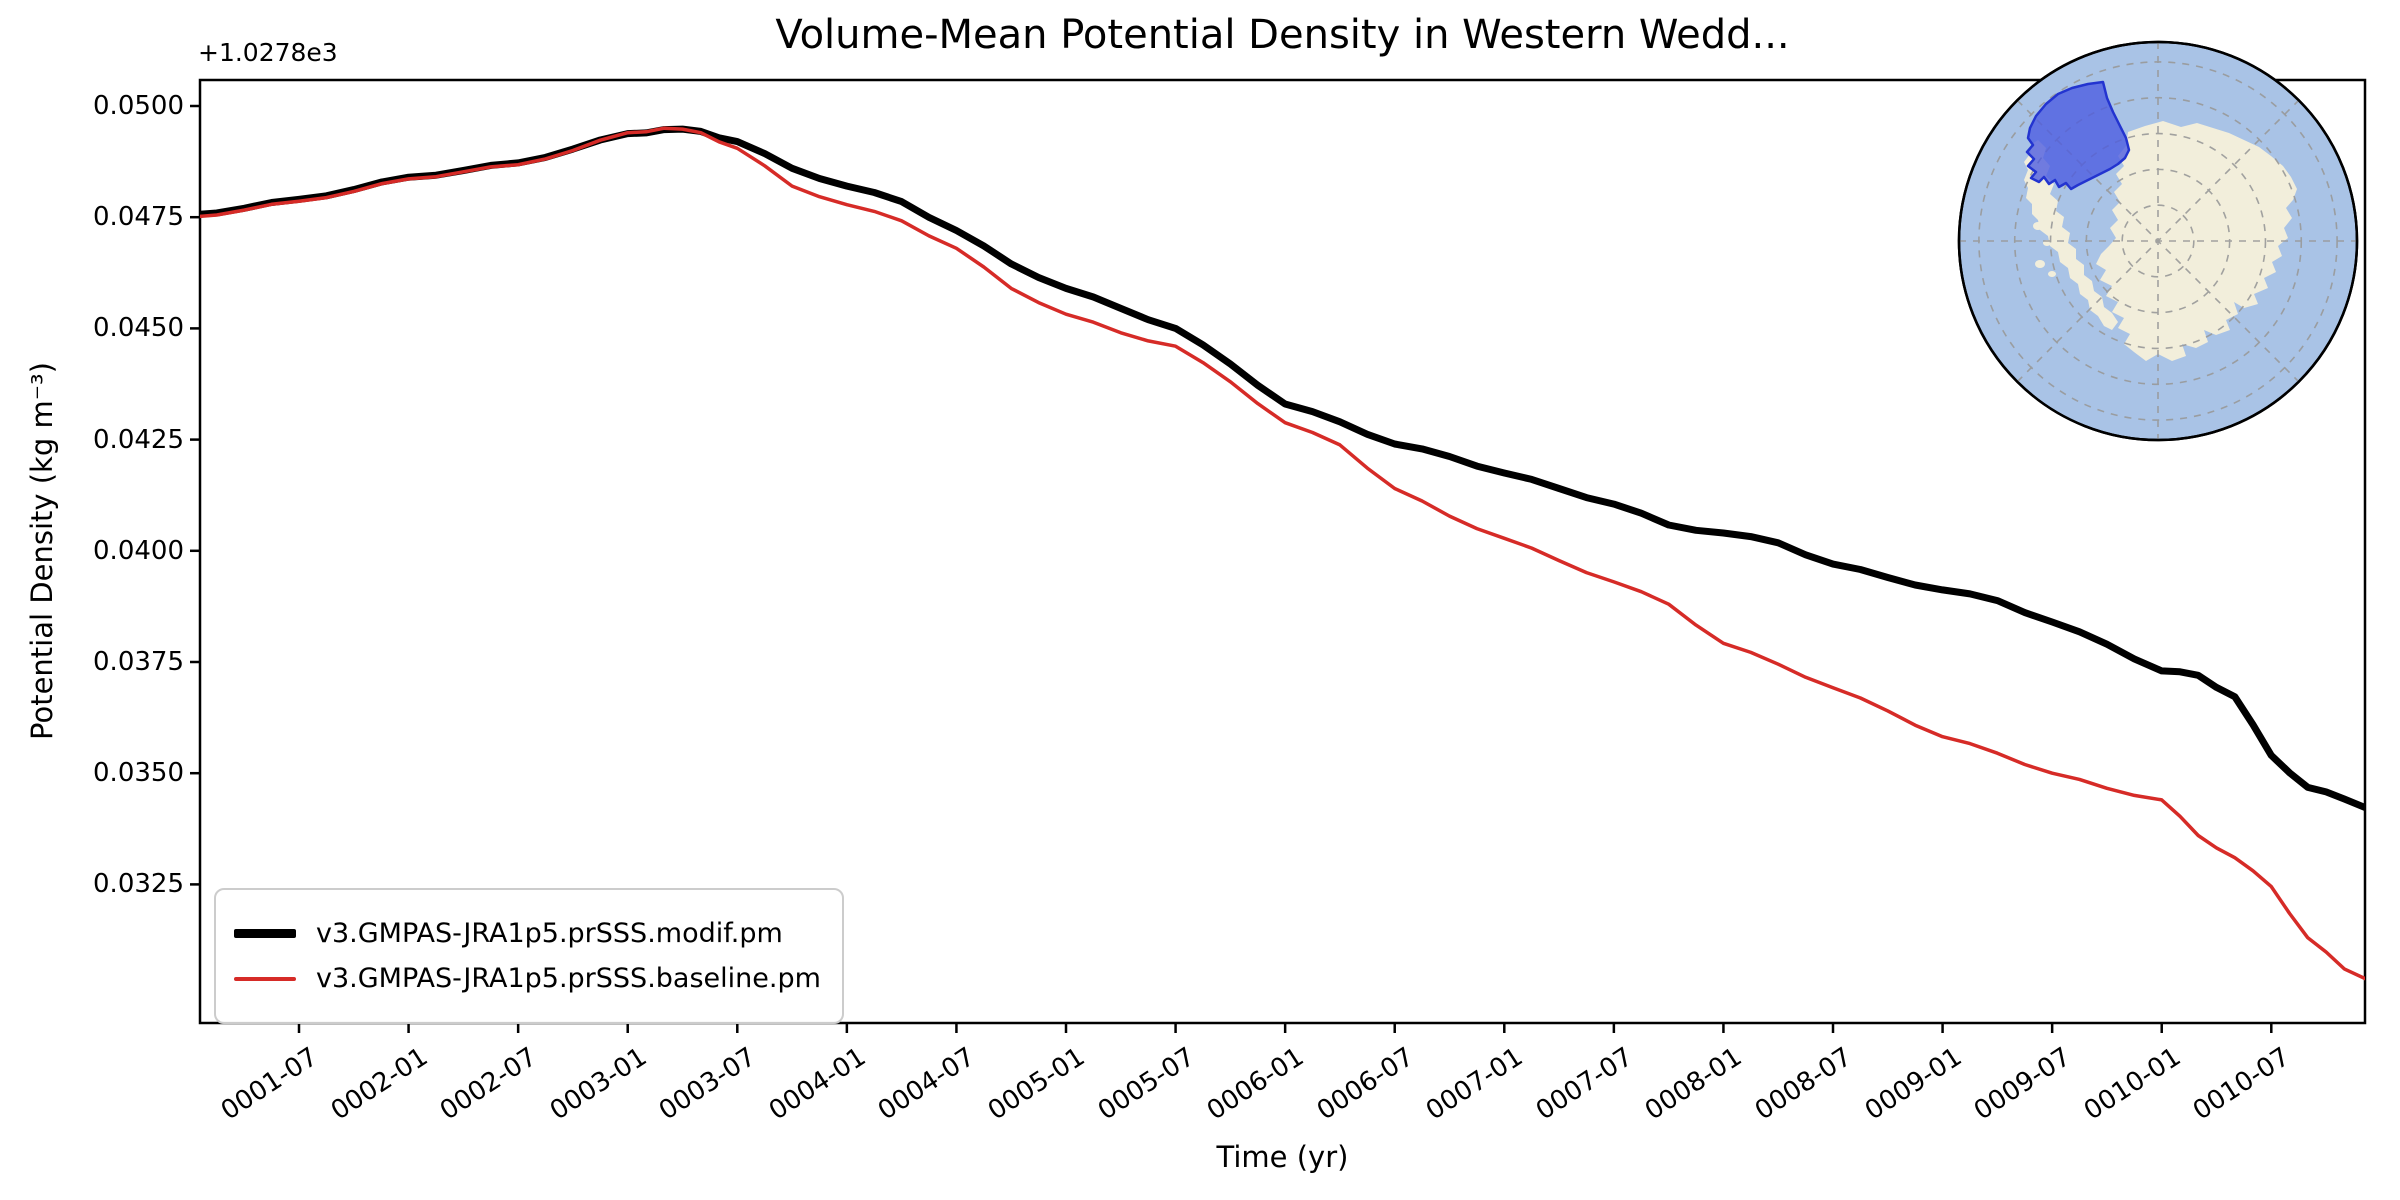 Image resolution: width=2400 pixels, height=1200 pixels. What do you see at coordinates (138, 550) in the screenshot?
I see `y-tick-label: 0.0400` at bounding box center [138, 550].